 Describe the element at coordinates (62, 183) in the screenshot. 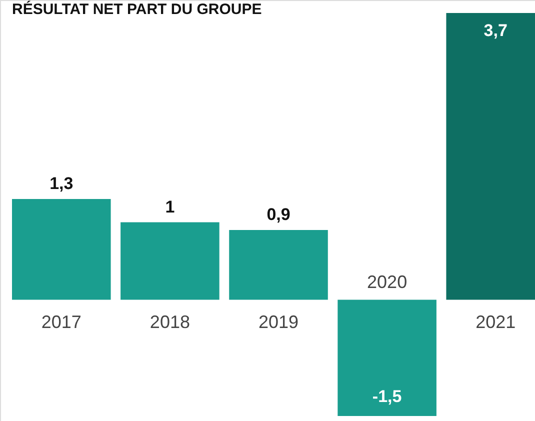

I see `data-label: 1,3` at that location.